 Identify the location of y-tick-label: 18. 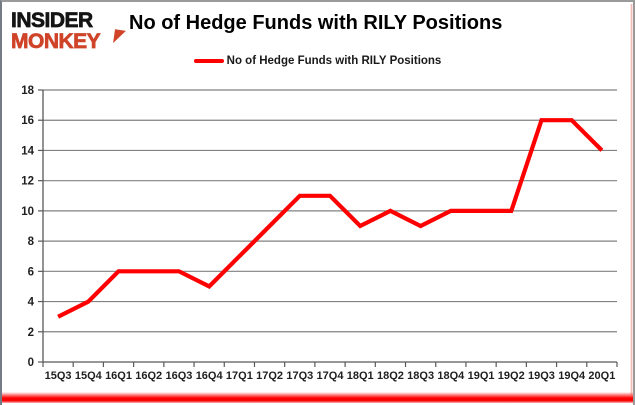
(27, 91).